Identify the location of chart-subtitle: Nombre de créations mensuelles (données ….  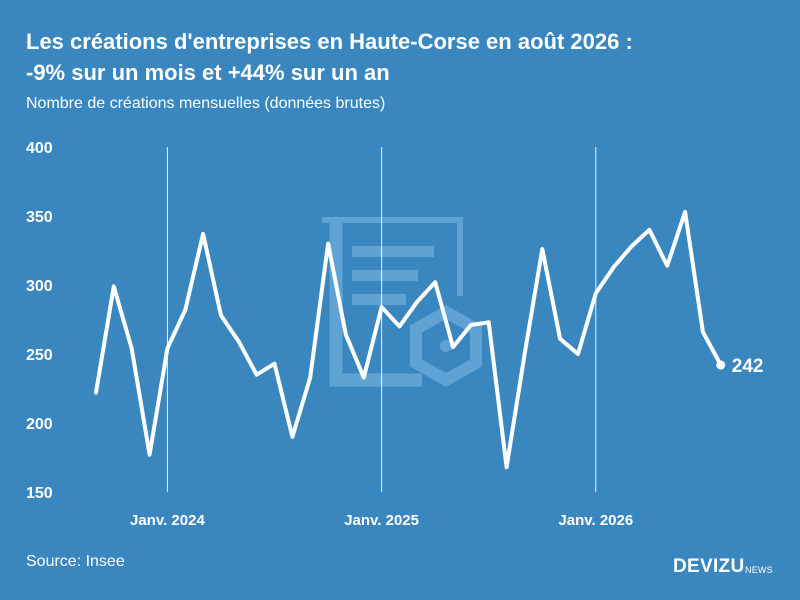
(206, 103).